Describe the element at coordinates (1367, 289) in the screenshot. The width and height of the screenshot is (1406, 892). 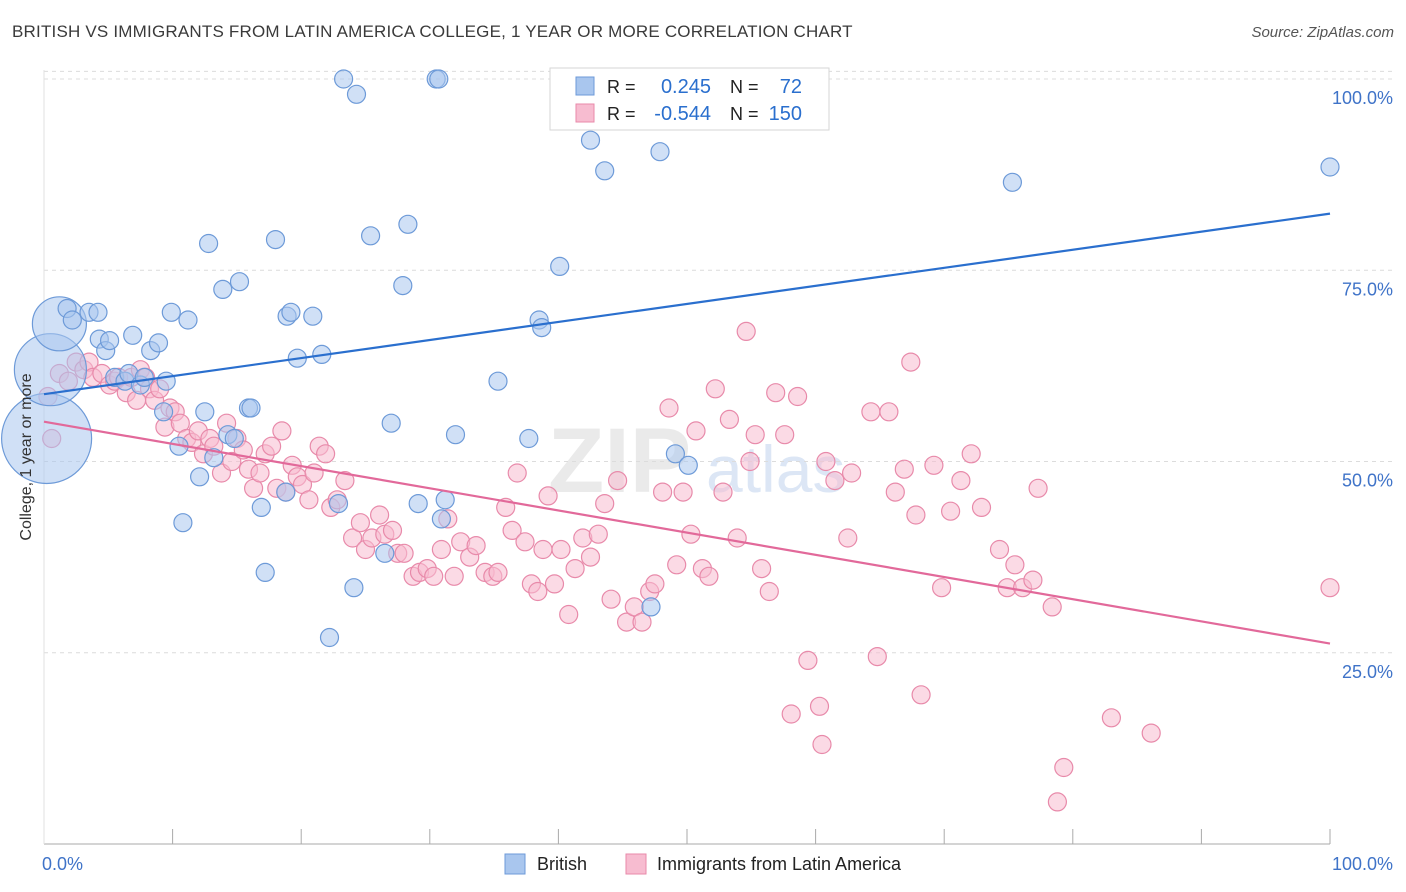
I see `y-tick-label: 75.0%` at that location.